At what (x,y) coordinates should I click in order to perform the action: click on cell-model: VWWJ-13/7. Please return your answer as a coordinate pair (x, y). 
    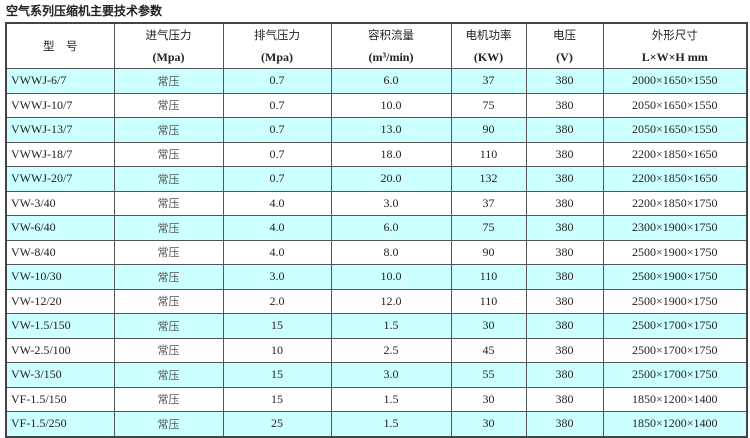
    Looking at the image, I should click on (60, 130).